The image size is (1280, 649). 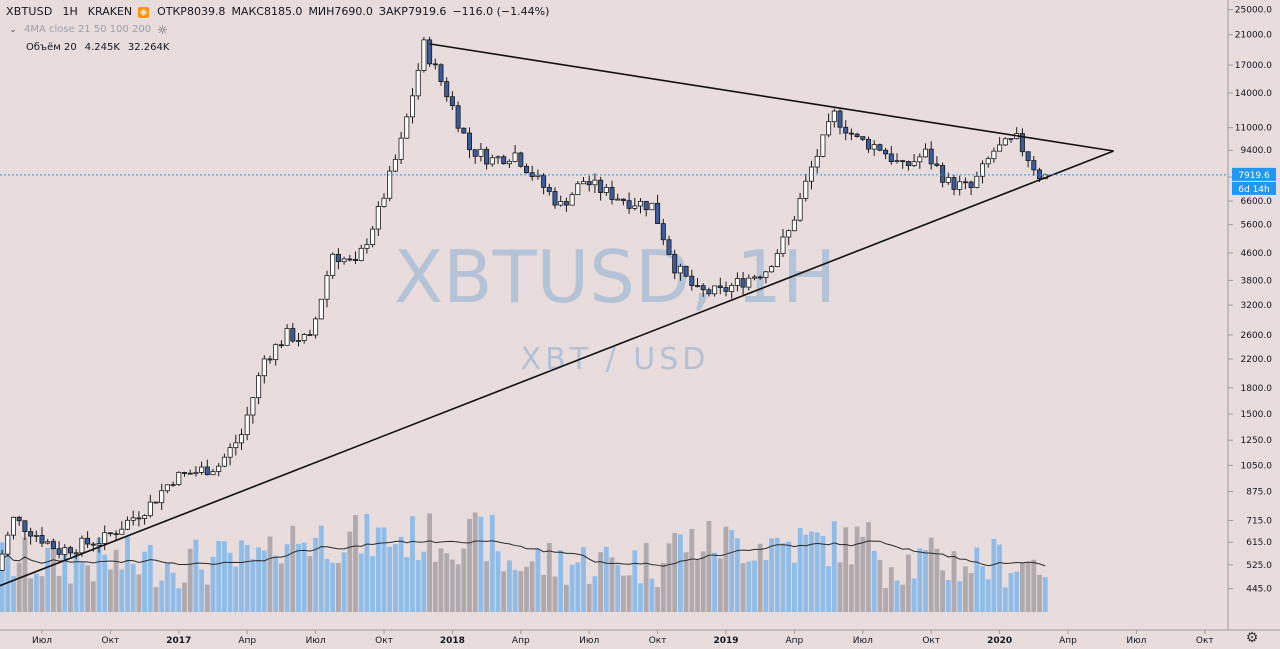 I want to click on eye-hidden-icon: ☼, so click(x=162, y=30).